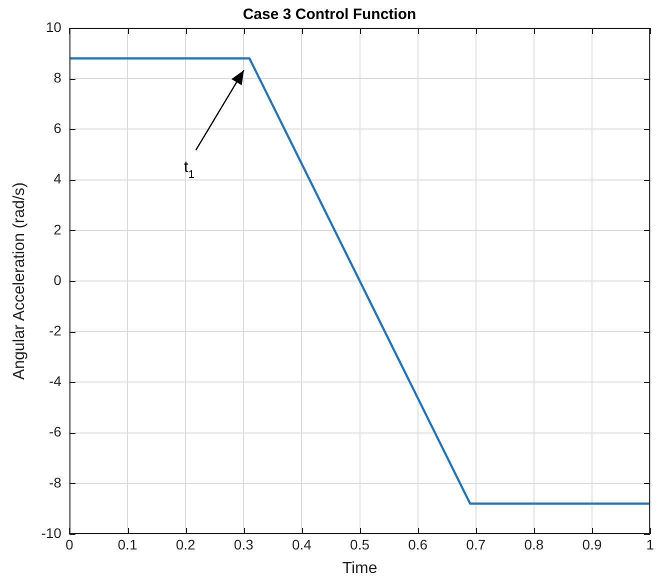 This screenshot has width=657, height=584. What do you see at coordinates (186, 544) in the screenshot?
I see `x-tick-label: 0.2` at bounding box center [186, 544].